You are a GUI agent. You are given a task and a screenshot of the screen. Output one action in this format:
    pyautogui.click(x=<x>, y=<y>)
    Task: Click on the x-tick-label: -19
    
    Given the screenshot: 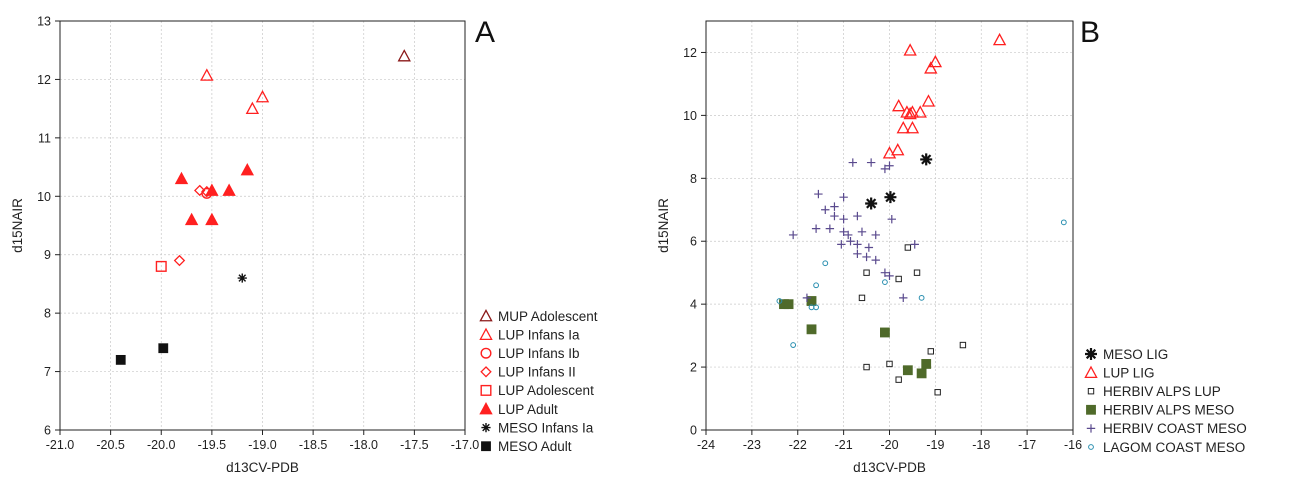 What is the action you would take?
    pyautogui.click(x=935, y=445)
    